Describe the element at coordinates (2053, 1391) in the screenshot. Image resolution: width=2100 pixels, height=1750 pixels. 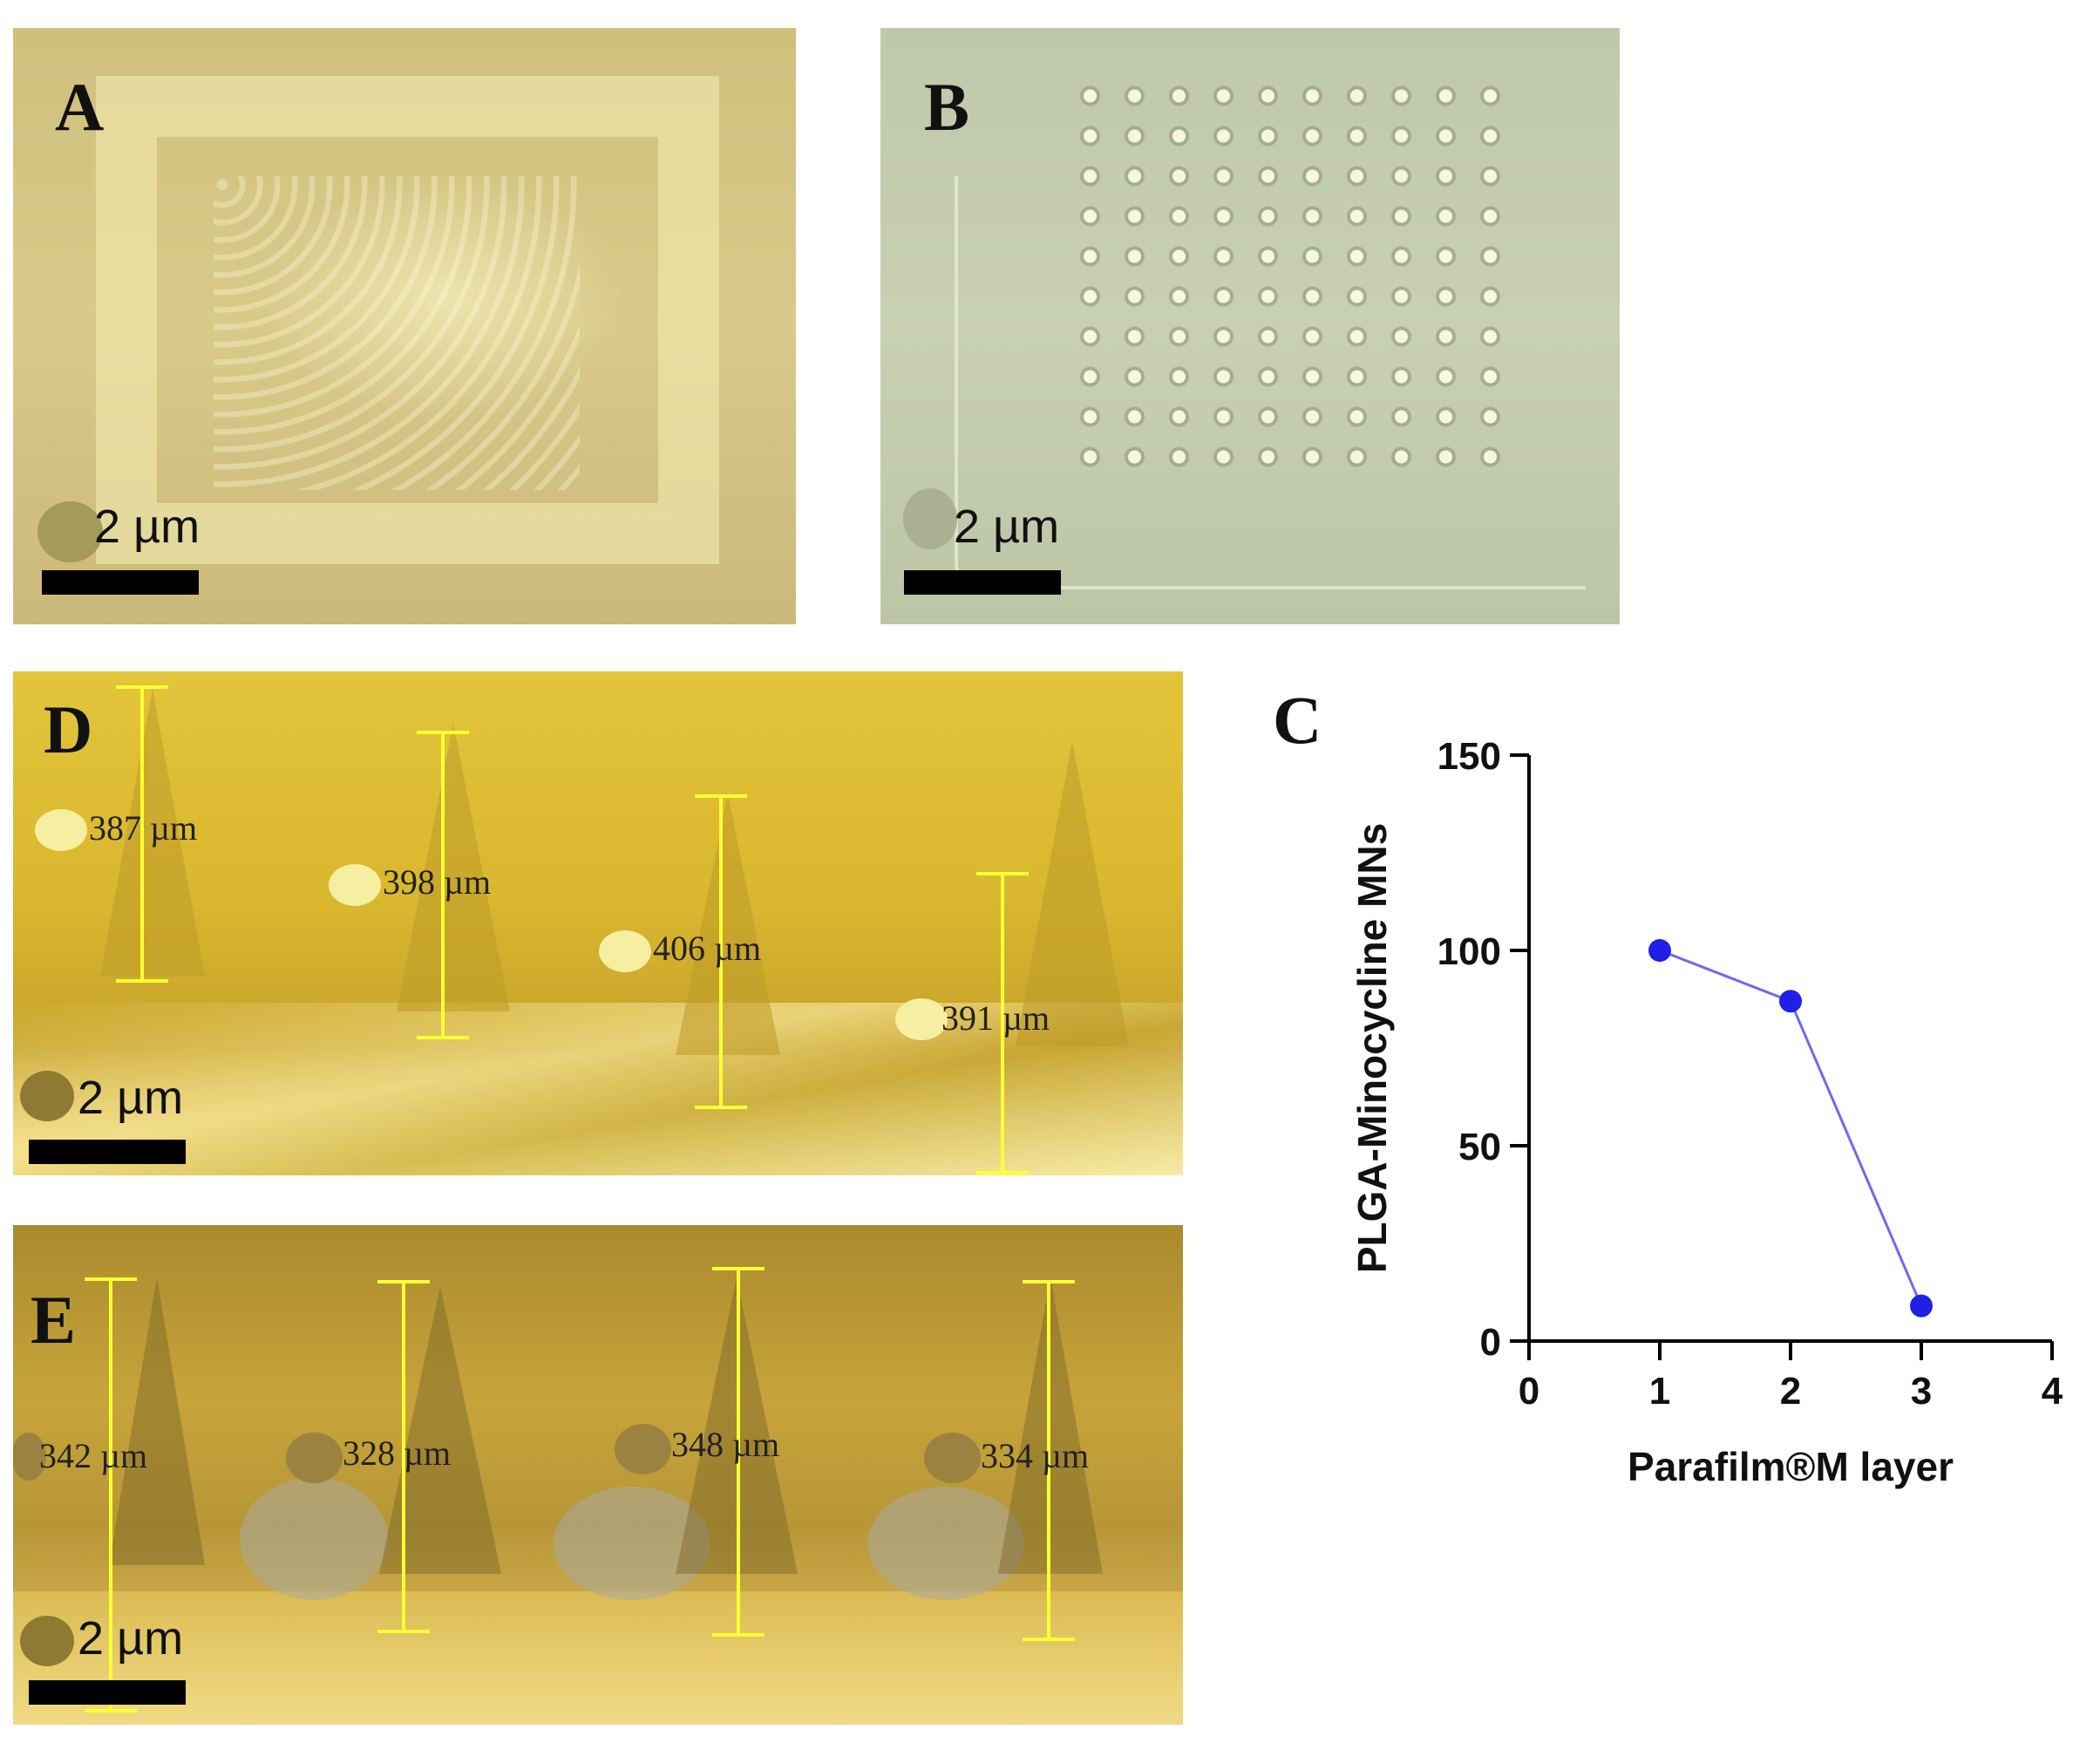
I see `x-tick-label: 4` at that location.